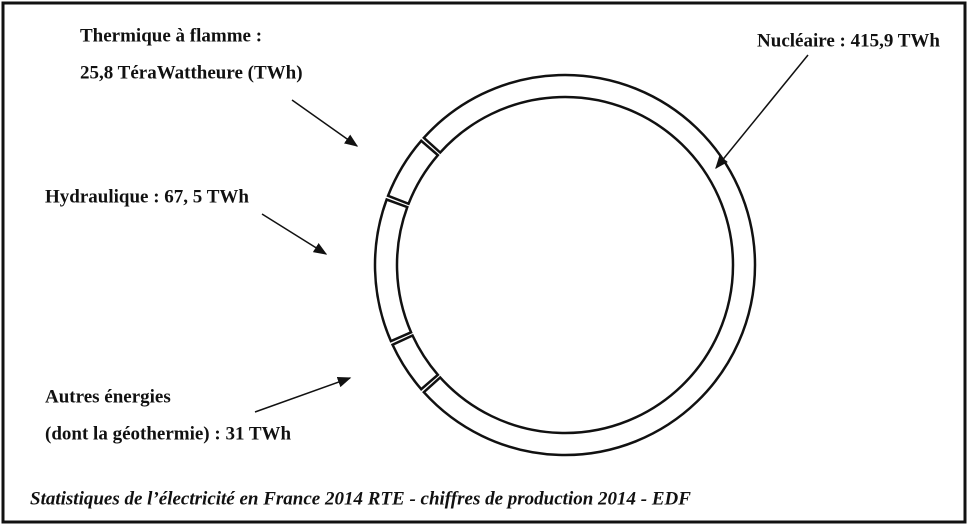  Describe the element at coordinates (191, 72) in the screenshot. I see `slice-label: 25,8 TéraWattheure (TWh)` at that location.